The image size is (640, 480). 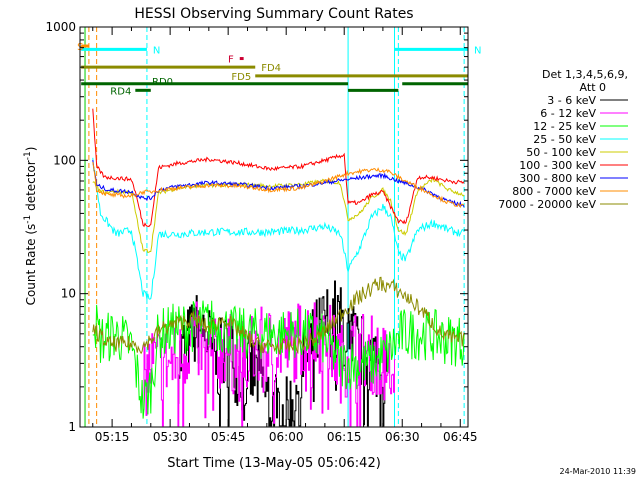 What do you see at coordinates (564, 139) in the screenshot?
I see `legend-label-3: 25 - 50 keV` at bounding box center [564, 139].